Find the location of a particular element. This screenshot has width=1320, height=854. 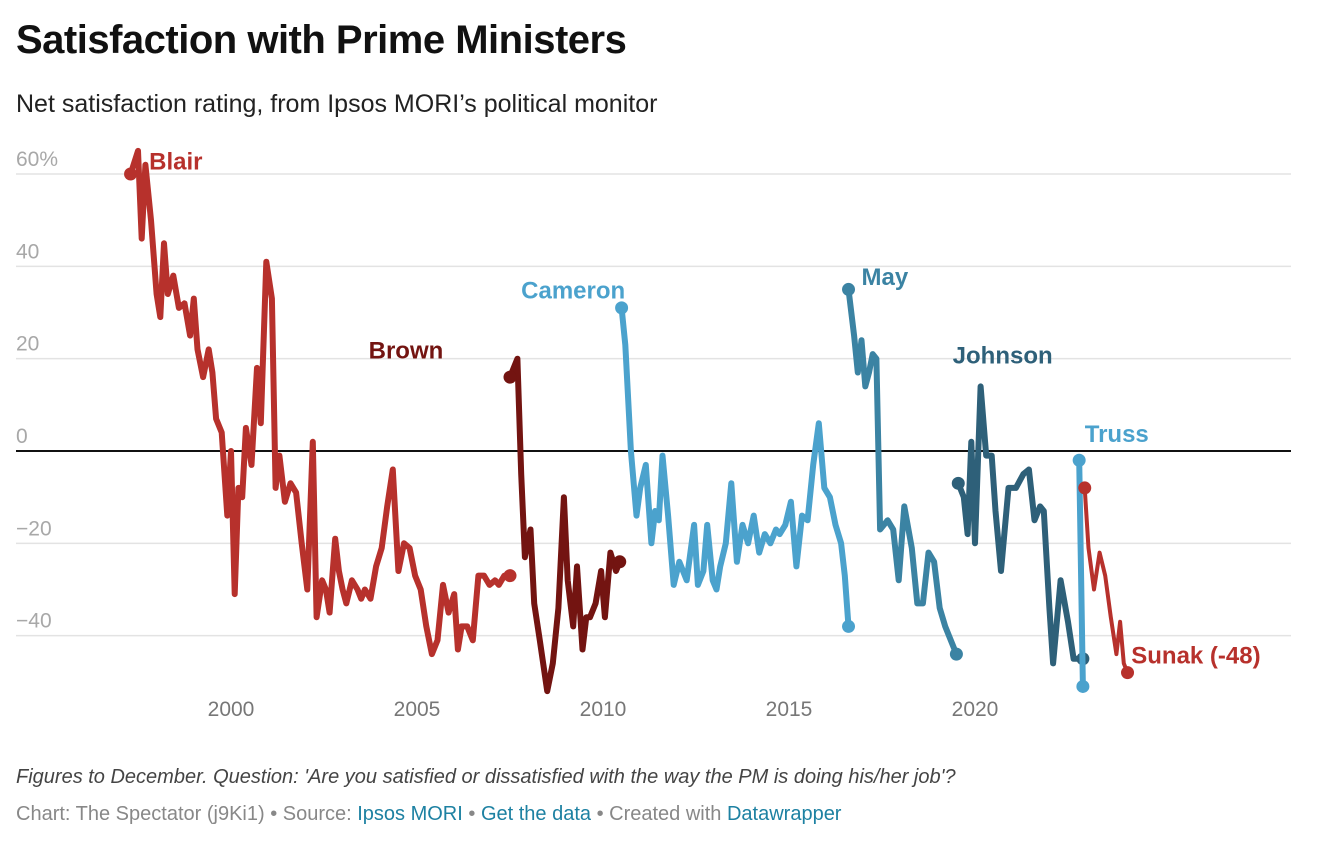

x-tick-label: 2020 is located at coordinates (975, 709).